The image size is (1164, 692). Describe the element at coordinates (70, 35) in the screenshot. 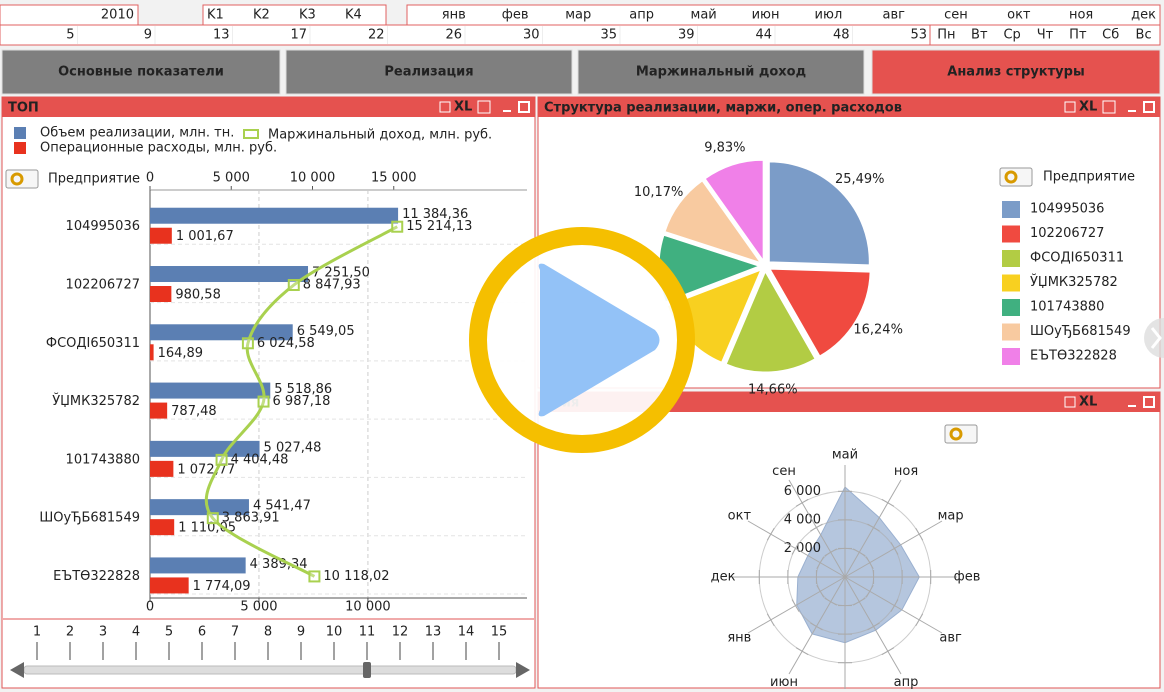

I see `week: 5` at that location.